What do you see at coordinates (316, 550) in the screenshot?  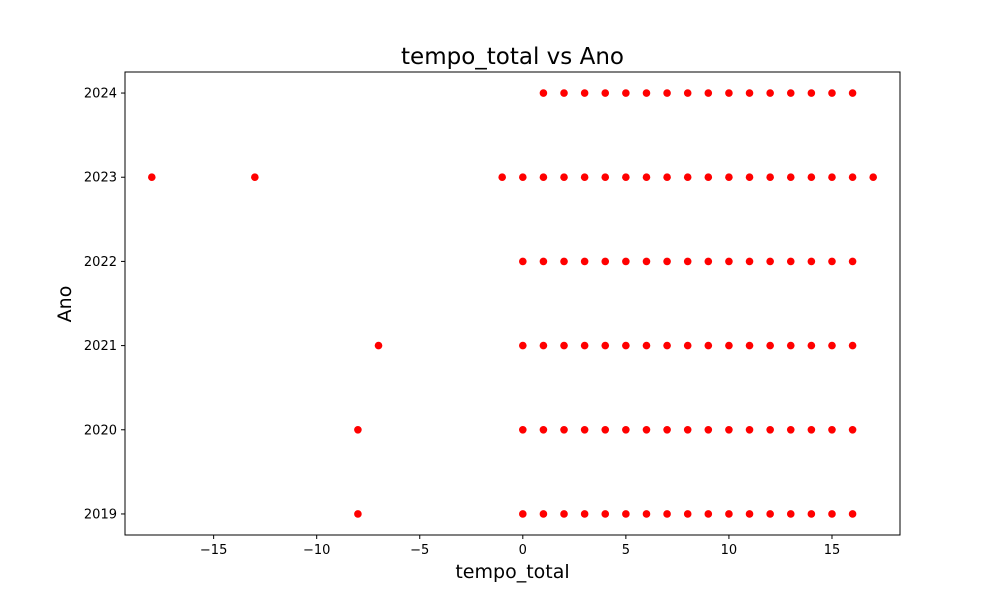 I see `x-tick-label: −10` at bounding box center [316, 550].